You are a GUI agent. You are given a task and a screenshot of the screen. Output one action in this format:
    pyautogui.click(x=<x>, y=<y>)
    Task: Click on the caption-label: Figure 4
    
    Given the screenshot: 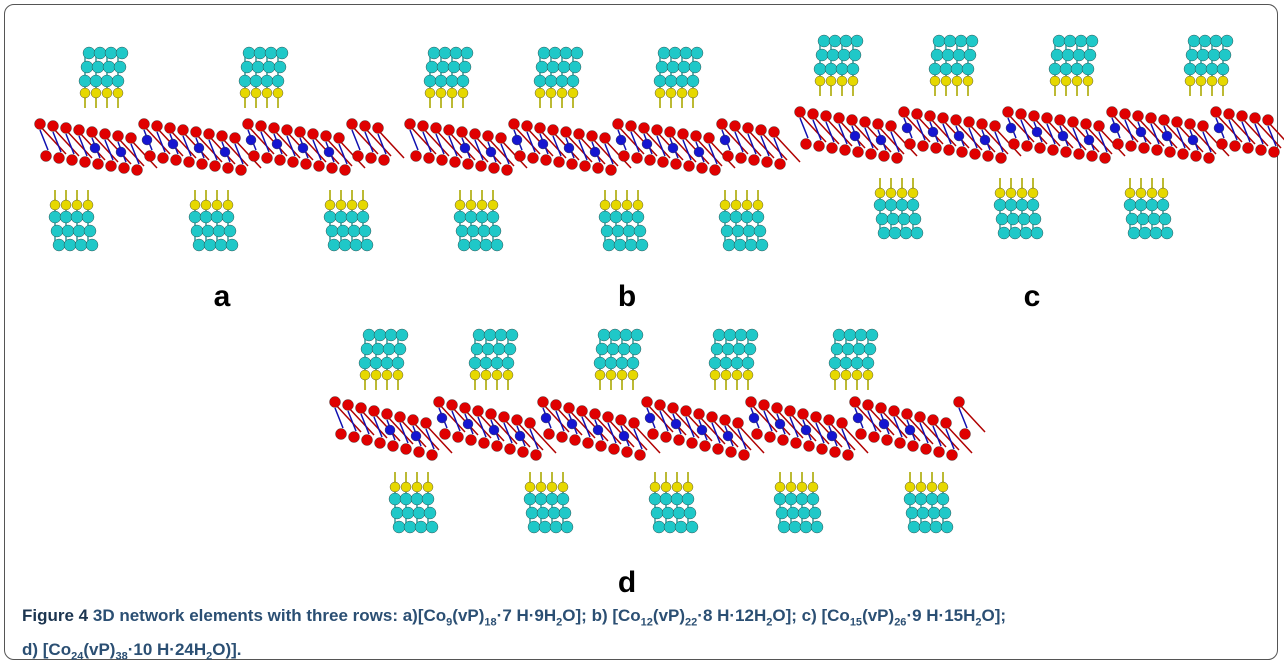 What is the action you would take?
    pyautogui.click(x=55, y=615)
    